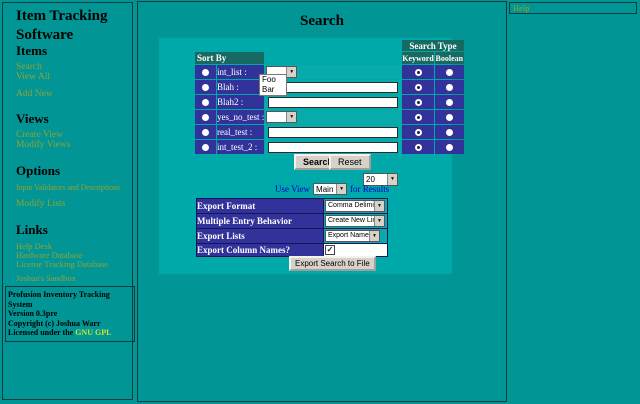 The height and width of the screenshot is (404, 640). I want to click on export-lists-label: Export Lists, so click(260, 236).